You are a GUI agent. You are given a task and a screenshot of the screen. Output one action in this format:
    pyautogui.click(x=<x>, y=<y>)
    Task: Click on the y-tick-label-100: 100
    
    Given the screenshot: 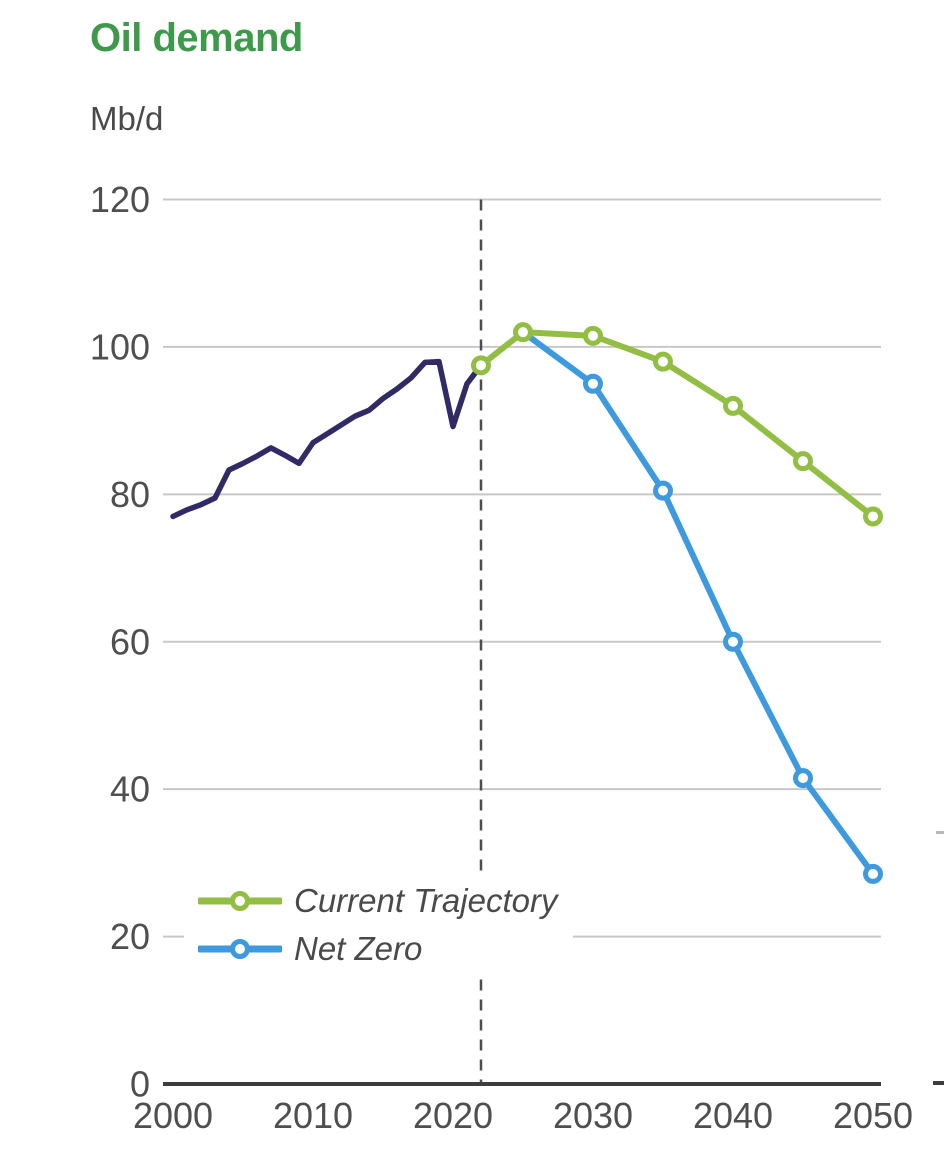 What is the action you would take?
    pyautogui.click(x=120, y=346)
    